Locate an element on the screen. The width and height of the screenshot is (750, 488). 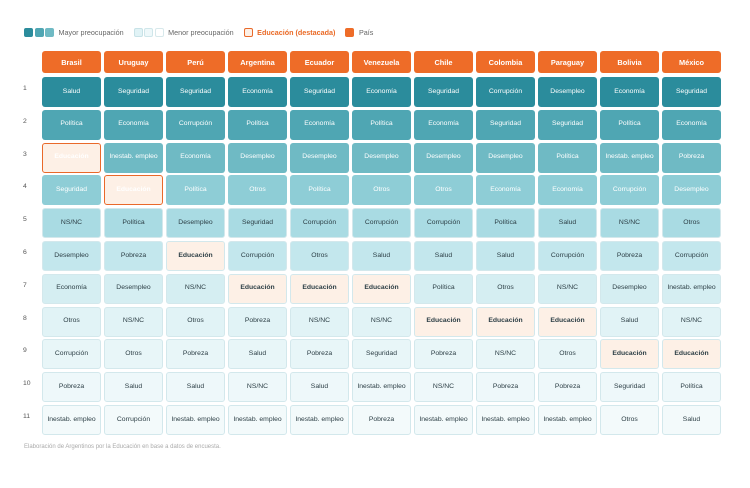
legend-menor: Menor preocupación is located at coordinates (183, 32).